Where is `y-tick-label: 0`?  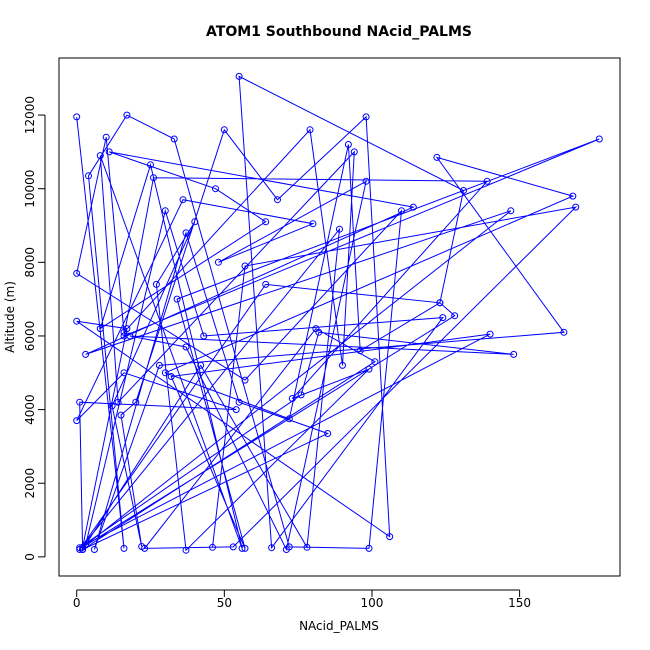
y-tick-label: 0 is located at coordinates (30, 557).